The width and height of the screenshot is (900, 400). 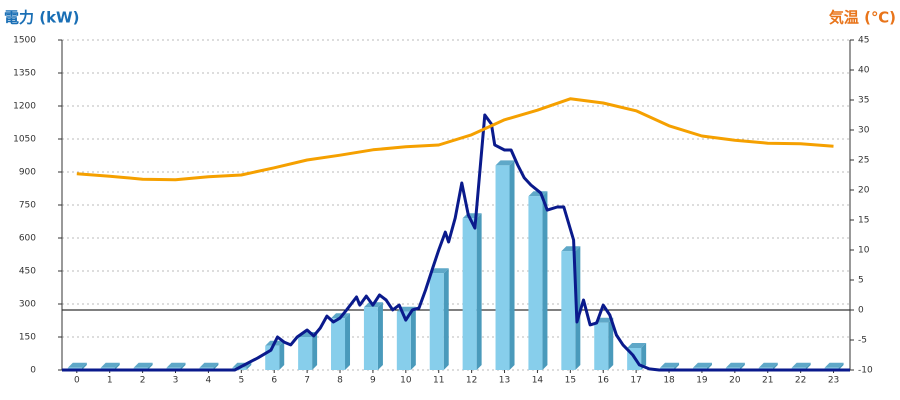 I want to click on y2-tick-label: 15, so click(x=863, y=221).